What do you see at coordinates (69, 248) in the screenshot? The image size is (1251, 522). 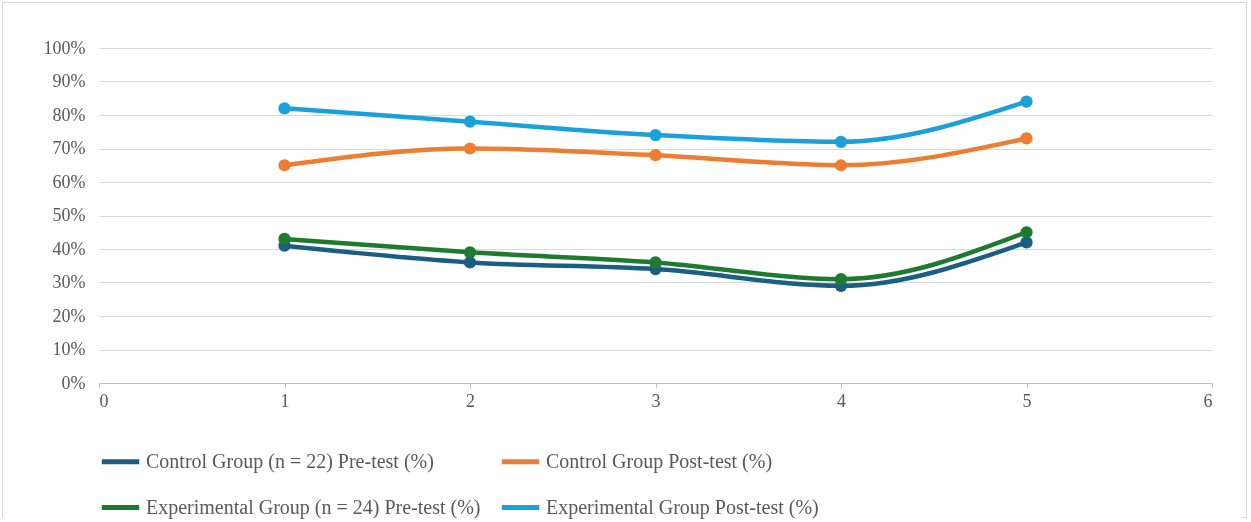 I see `y-tick-label: 40%` at bounding box center [69, 248].